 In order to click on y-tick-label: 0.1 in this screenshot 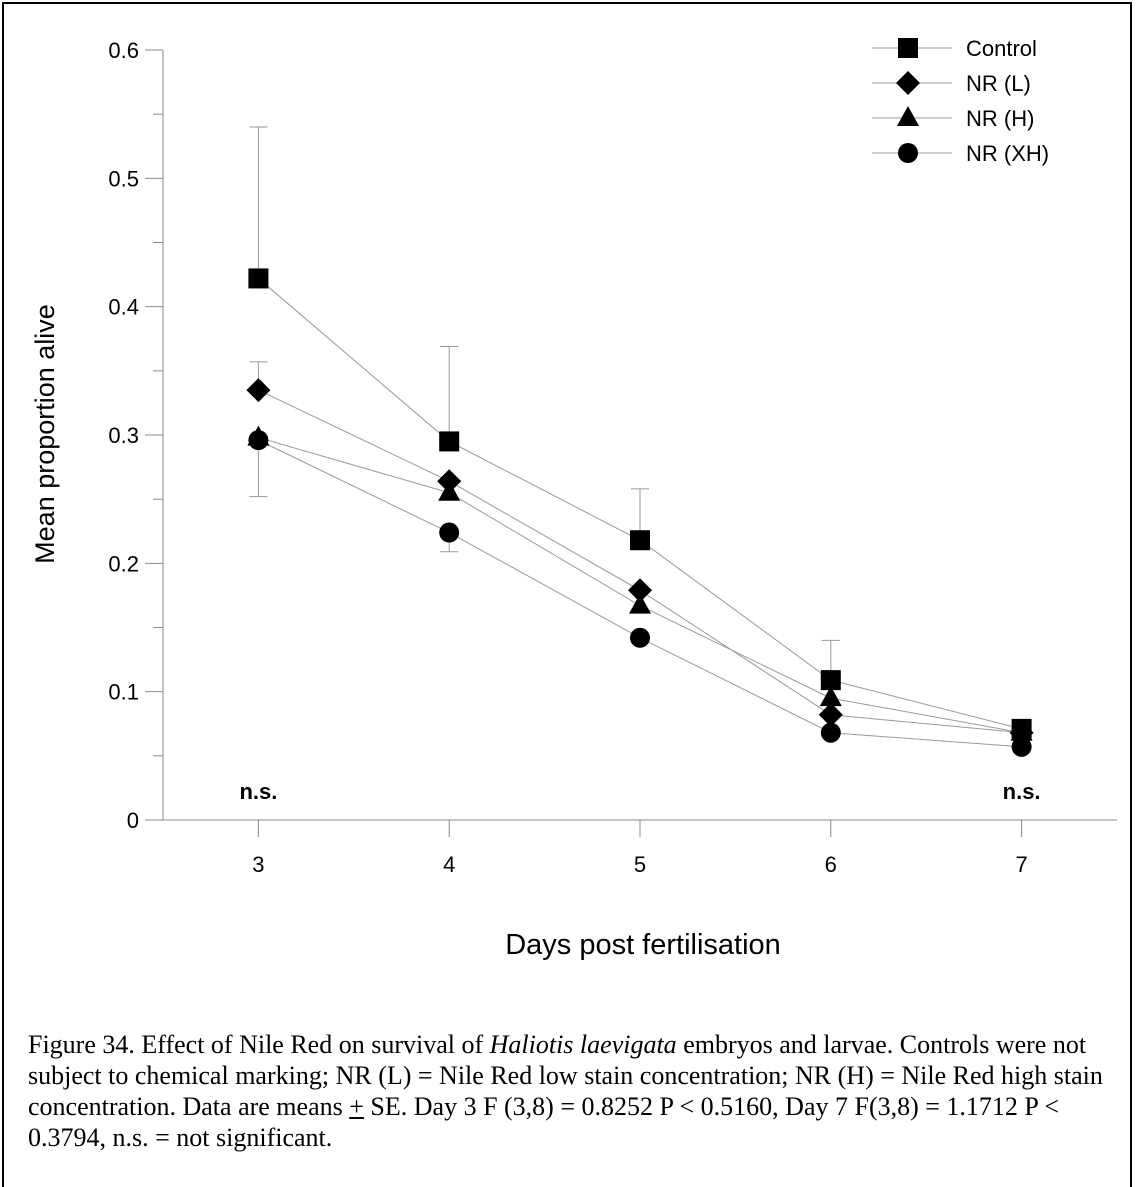, I will do `click(123, 692)`.